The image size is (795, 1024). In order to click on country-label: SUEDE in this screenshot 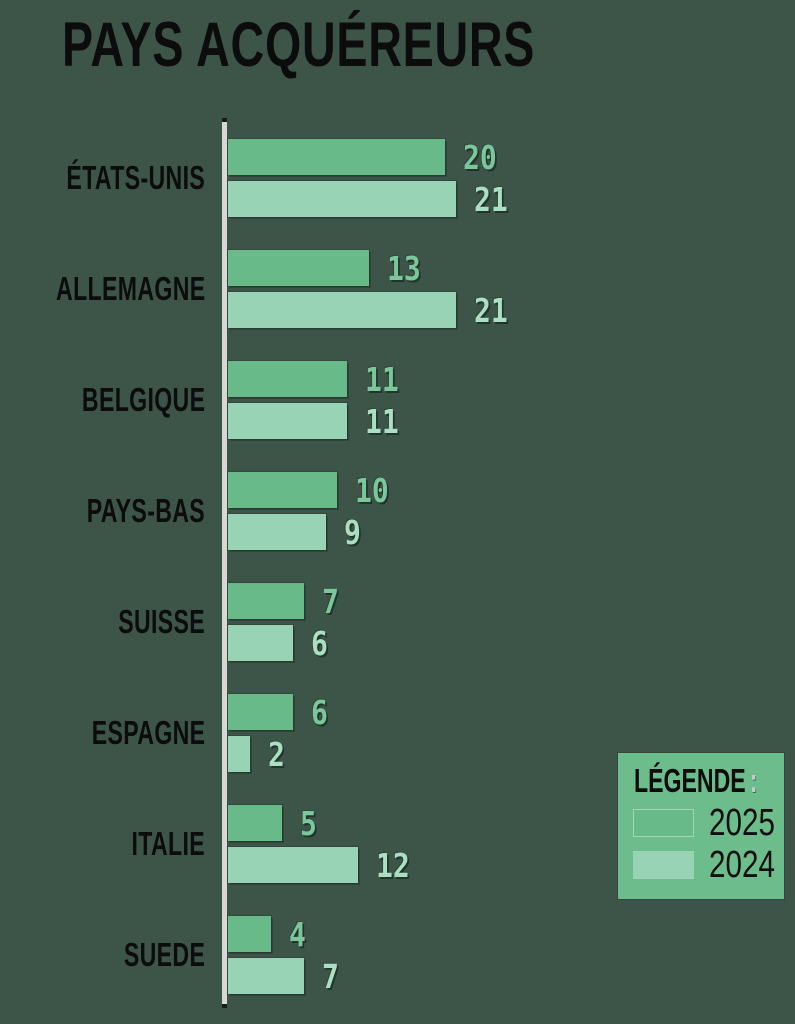, I will do `click(164, 954)`.